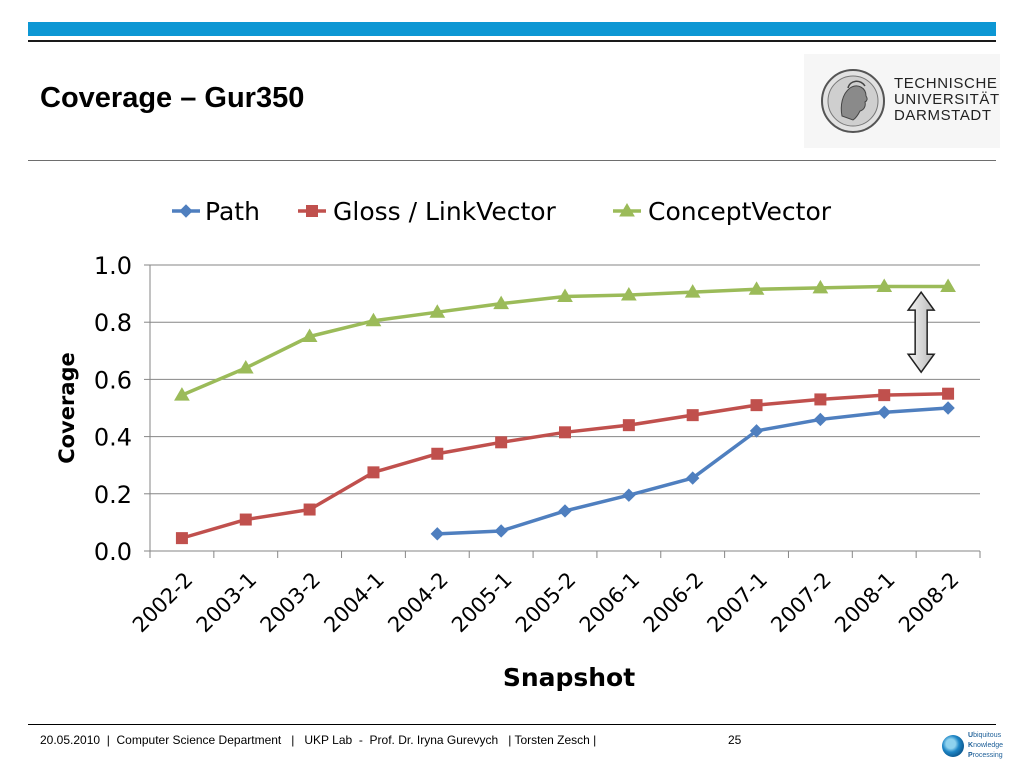 Image resolution: width=1024 pixels, height=768 pixels. What do you see at coordinates (946, 83) in the screenshot?
I see `logo-line: TECHNISCHE` at bounding box center [946, 83].